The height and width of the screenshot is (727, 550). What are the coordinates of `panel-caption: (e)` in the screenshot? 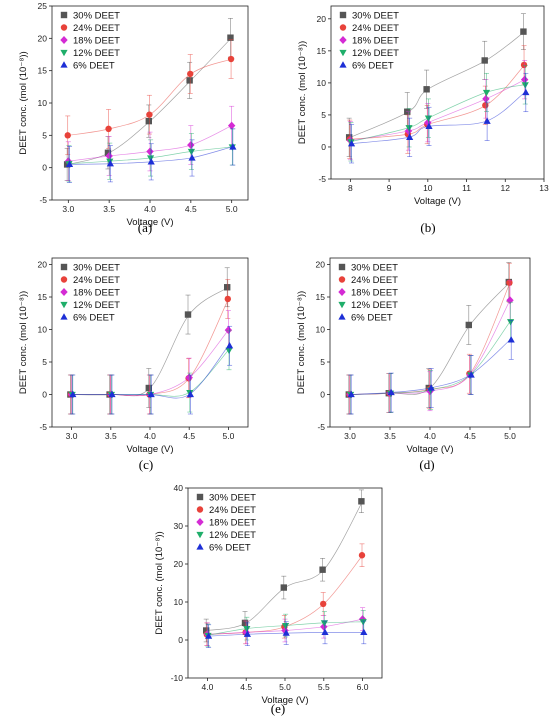 It's located at (278, 708).